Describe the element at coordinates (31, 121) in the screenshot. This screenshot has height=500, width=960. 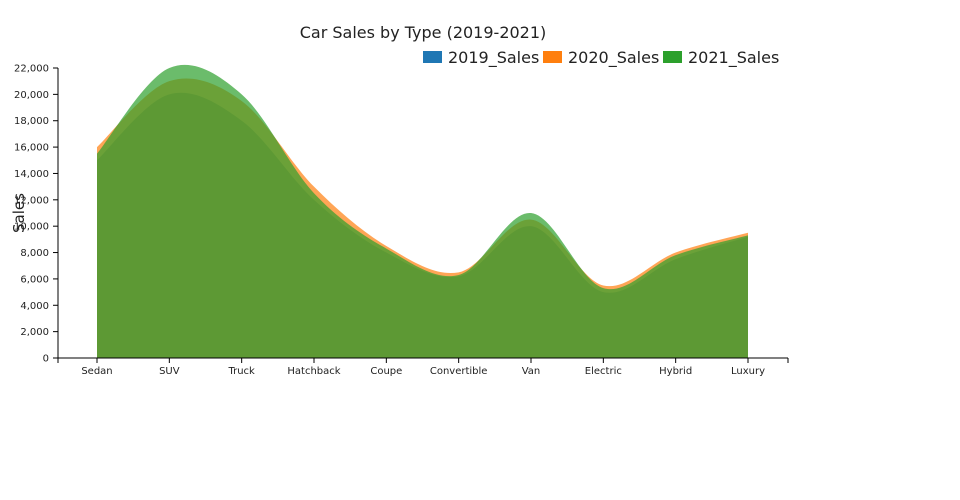
I see `y-tick-label: 18,000` at that location.